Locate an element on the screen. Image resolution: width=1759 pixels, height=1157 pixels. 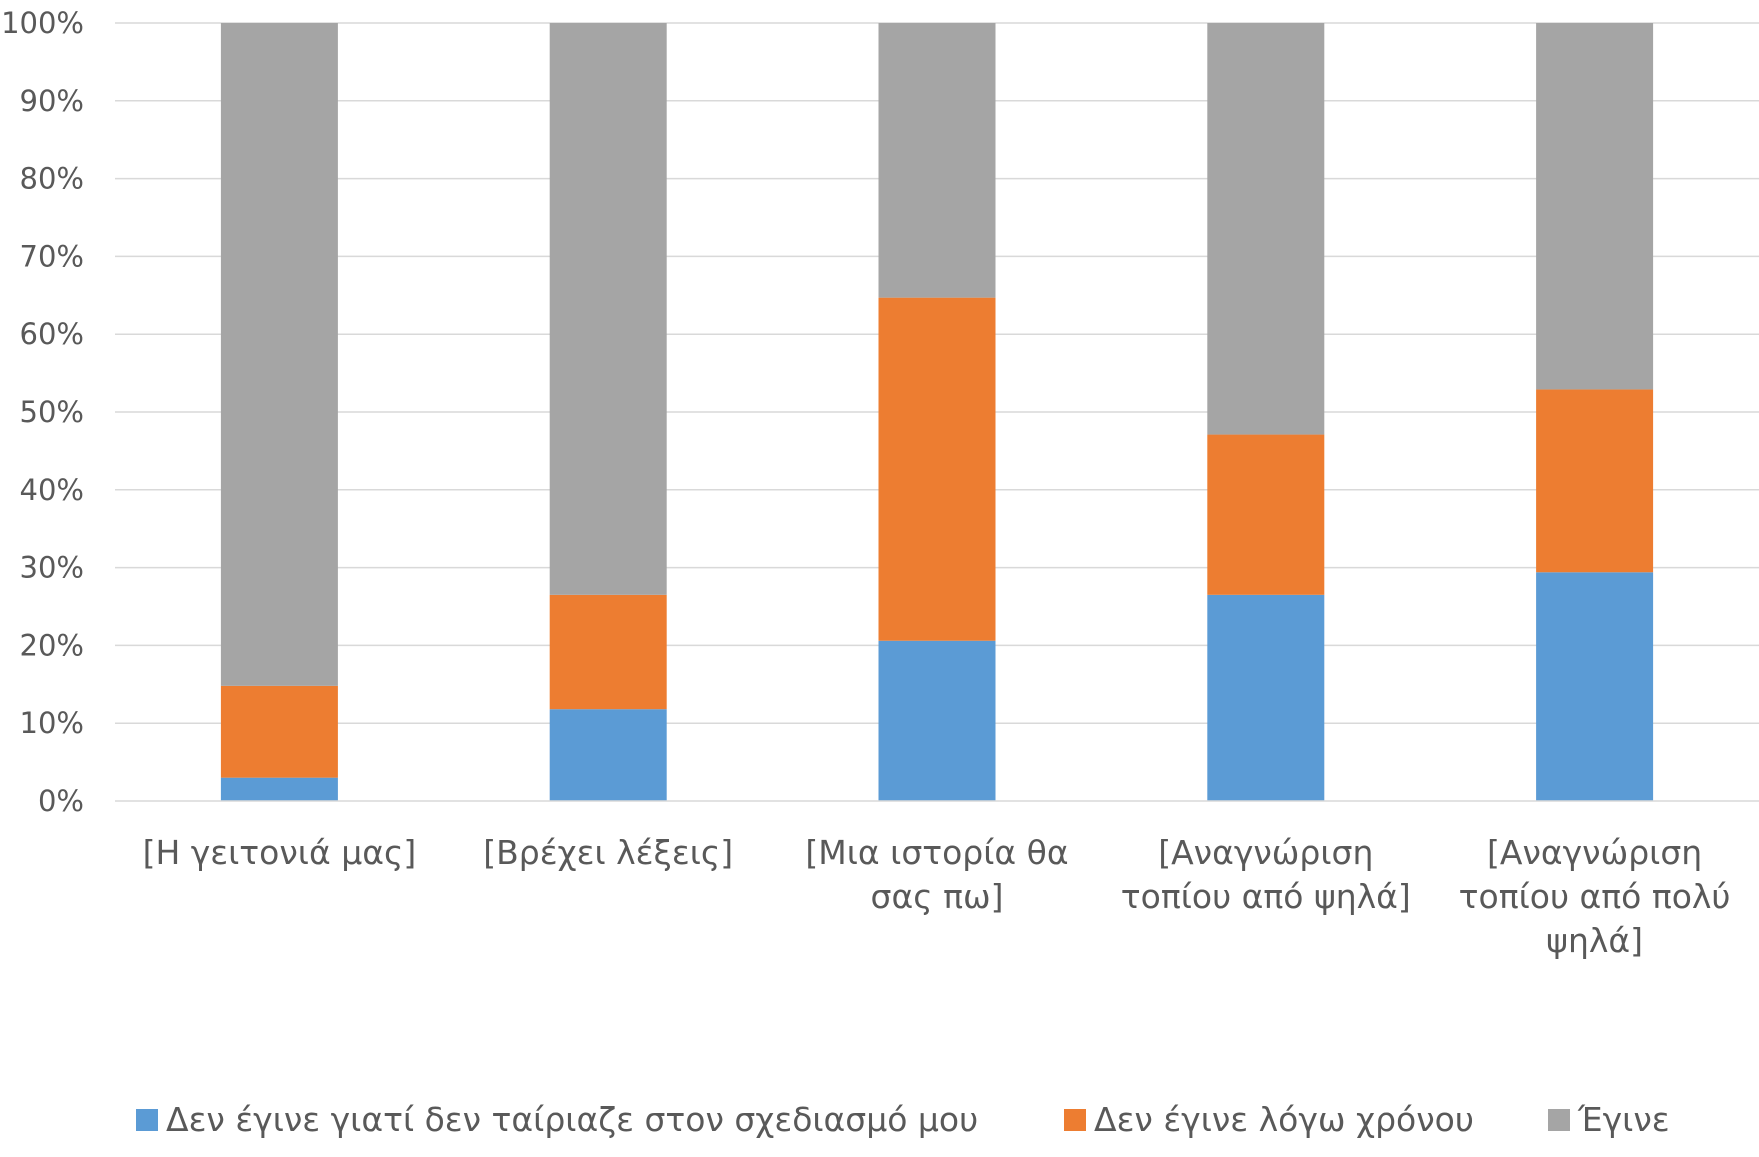
y-tick-label: 10% is located at coordinates (52, 723).